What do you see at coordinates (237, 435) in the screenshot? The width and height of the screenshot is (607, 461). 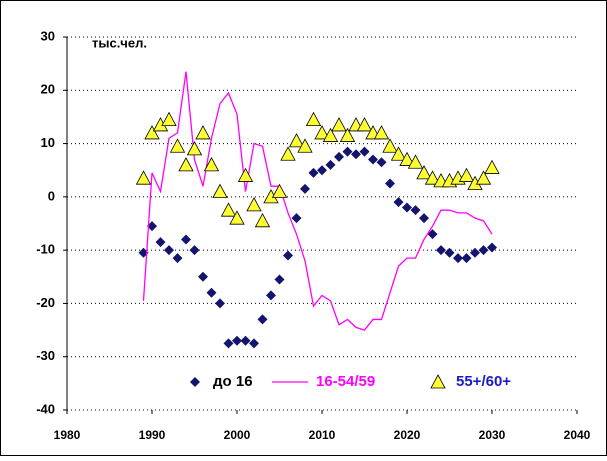 I see `x-tick-label: 2000` at bounding box center [237, 435].